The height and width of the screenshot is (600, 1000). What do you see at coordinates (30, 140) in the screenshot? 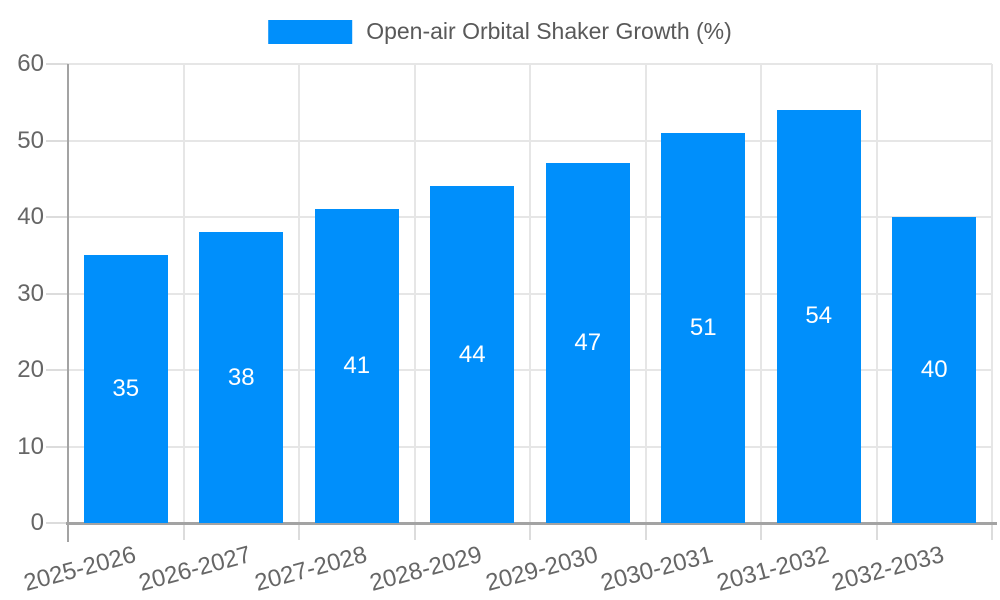
I see `y-axis-tick-label: 50` at bounding box center [30, 140].